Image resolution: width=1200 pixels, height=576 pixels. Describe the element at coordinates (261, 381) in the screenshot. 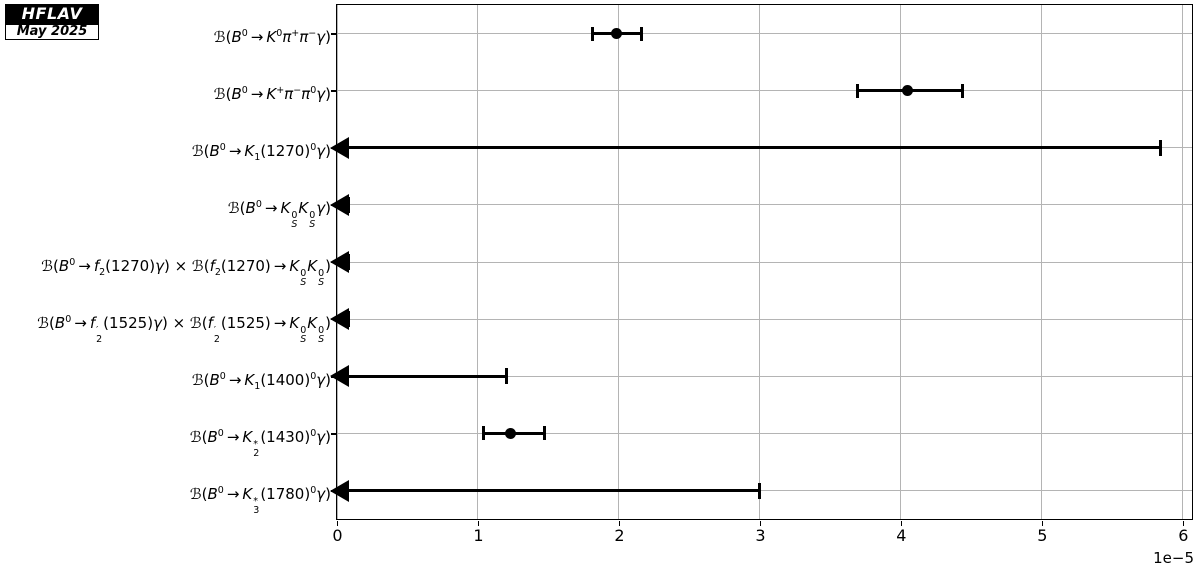

I see `row-label: ℬ(B0 → K1(1400)0γ)` at that location.